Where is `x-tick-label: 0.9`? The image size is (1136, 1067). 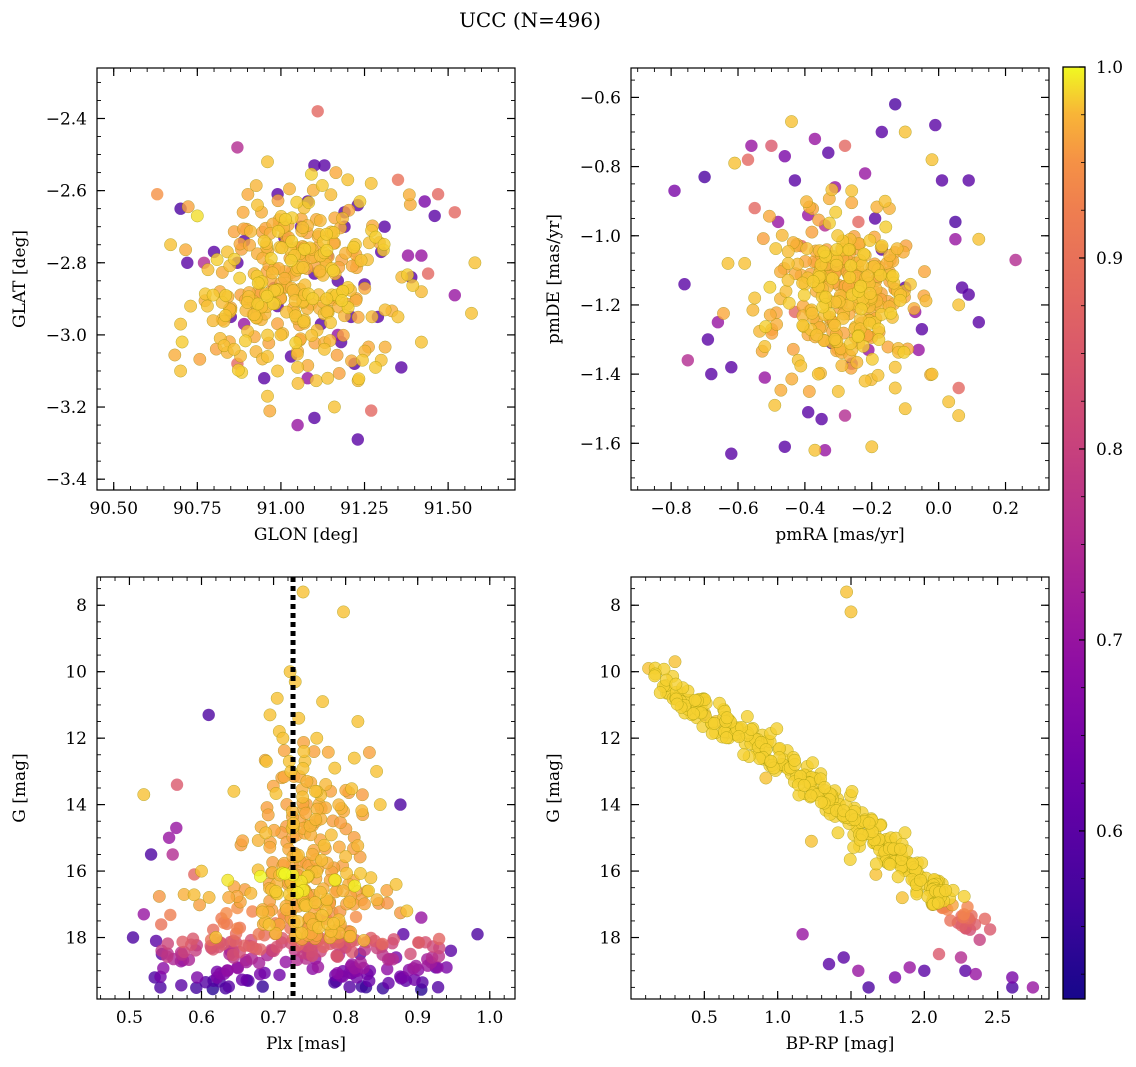
x-tick-label: 0.9 is located at coordinates (417, 1018).